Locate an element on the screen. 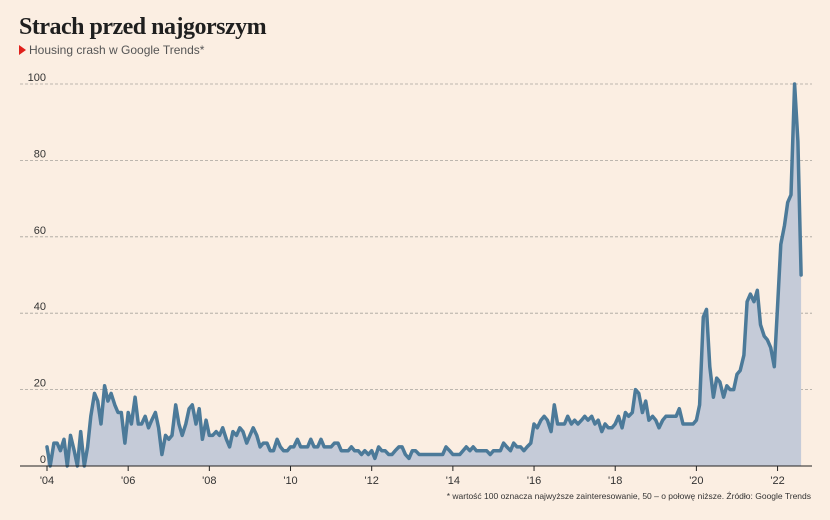 The width and height of the screenshot is (830, 520). x-tick-label: '18 is located at coordinates (615, 481).